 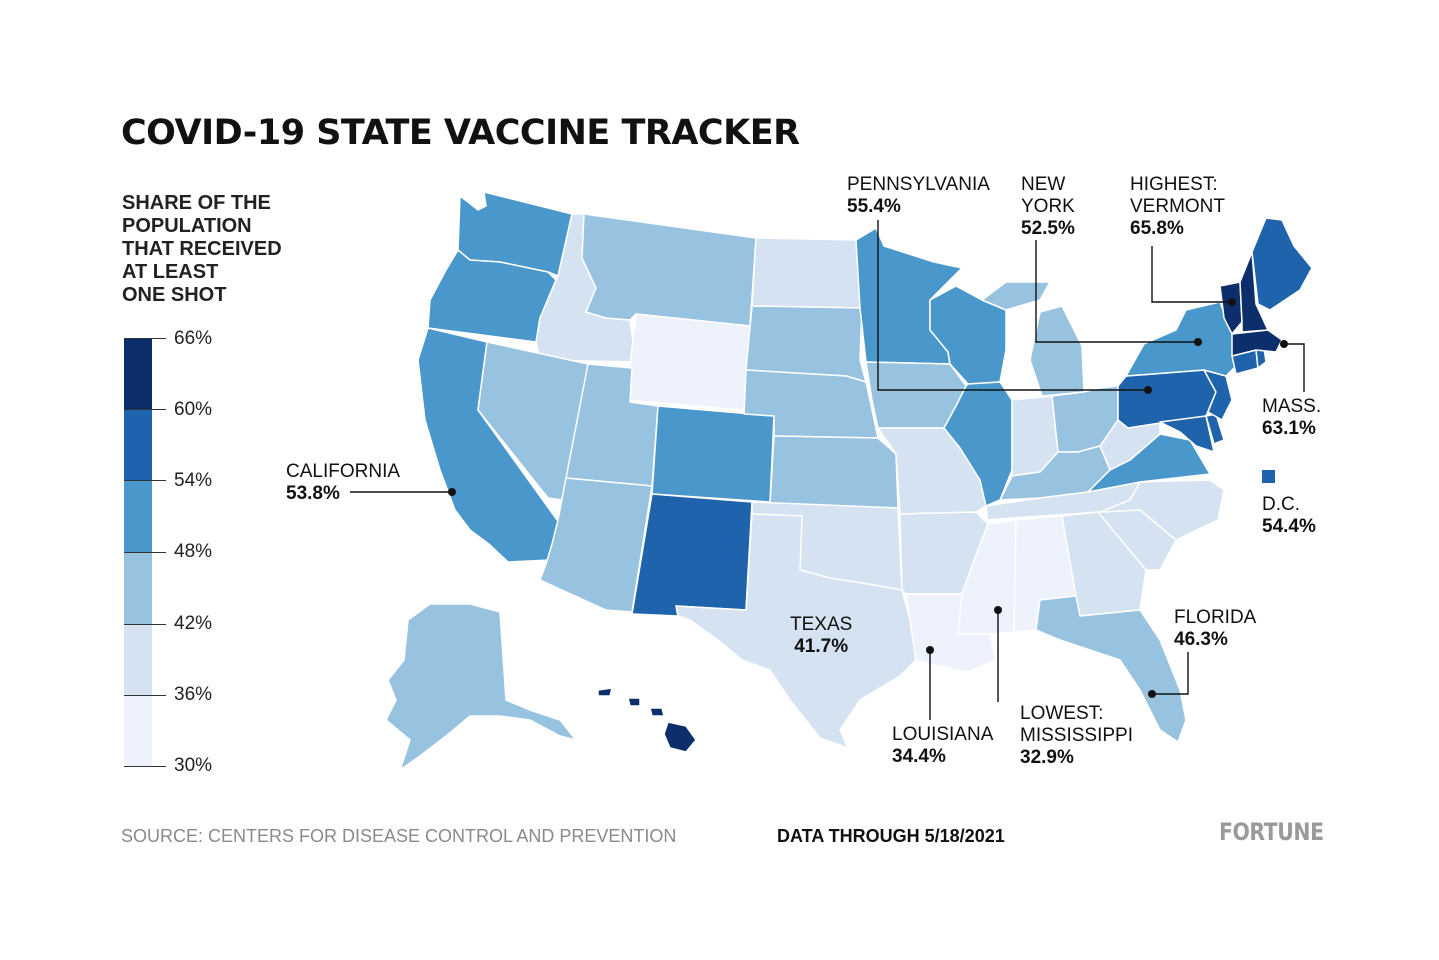 What do you see at coordinates (1047, 757) in the screenshot?
I see `callout-value: 32.9%` at bounding box center [1047, 757].